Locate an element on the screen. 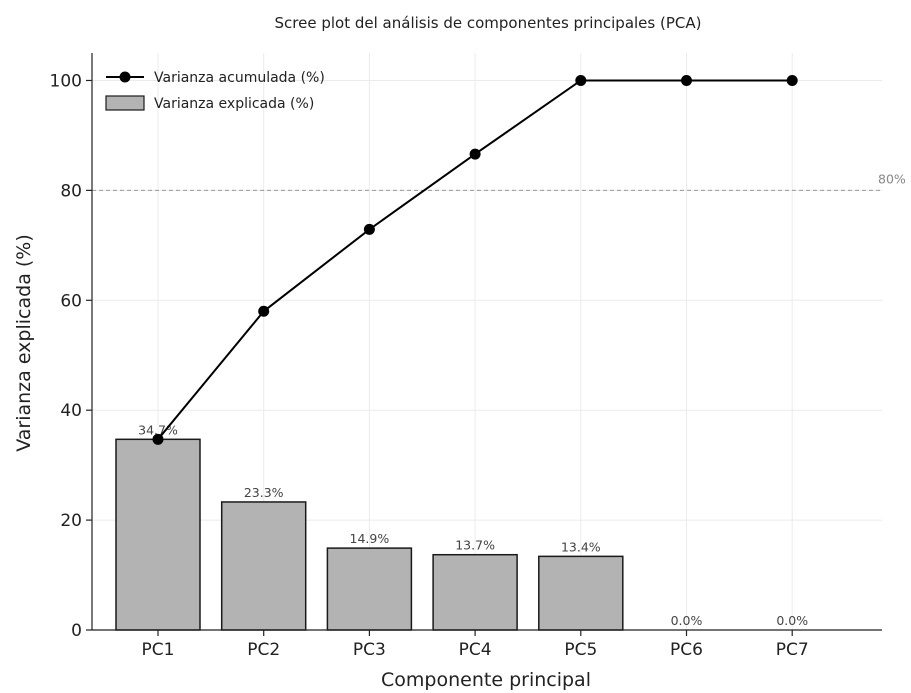 This screenshot has height=693, width=911. bar-pc1 is located at coordinates (158, 534).